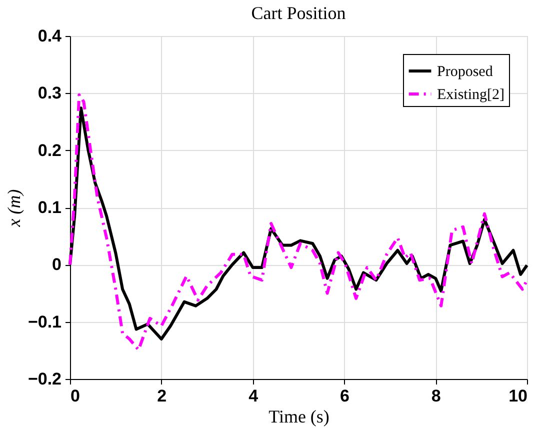 This screenshot has width=534, height=431. Describe the element at coordinates (436, 396) in the screenshot. I see `x-tick-label: 8` at that location.